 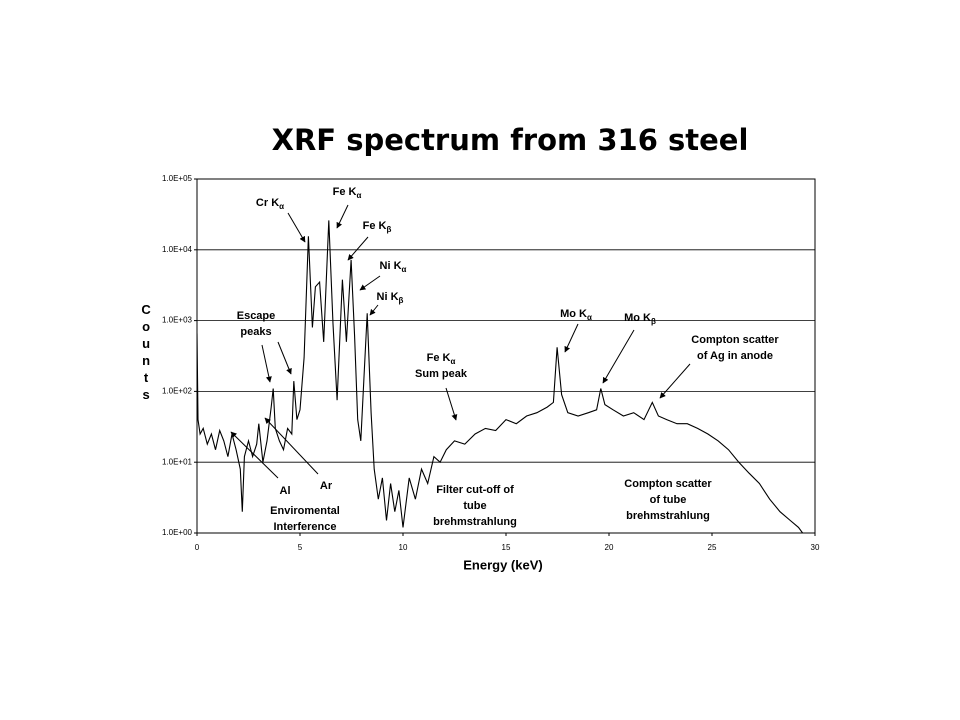 I want to click on annotation-text: tube, so click(x=474, y=506).